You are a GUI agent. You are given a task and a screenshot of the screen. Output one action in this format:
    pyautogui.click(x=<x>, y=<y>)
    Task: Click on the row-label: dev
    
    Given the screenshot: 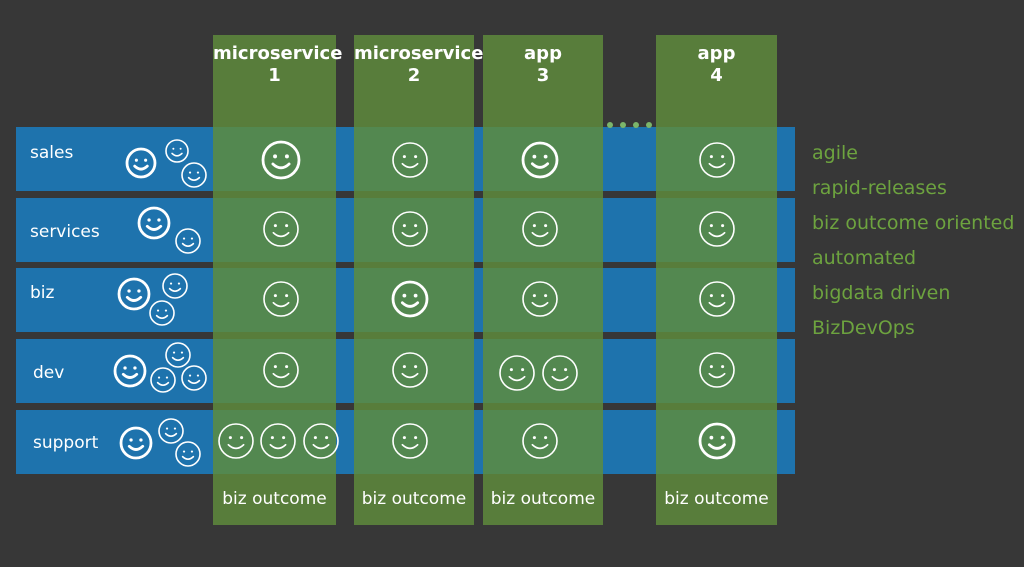 What is the action you would take?
    pyautogui.click(x=49, y=373)
    